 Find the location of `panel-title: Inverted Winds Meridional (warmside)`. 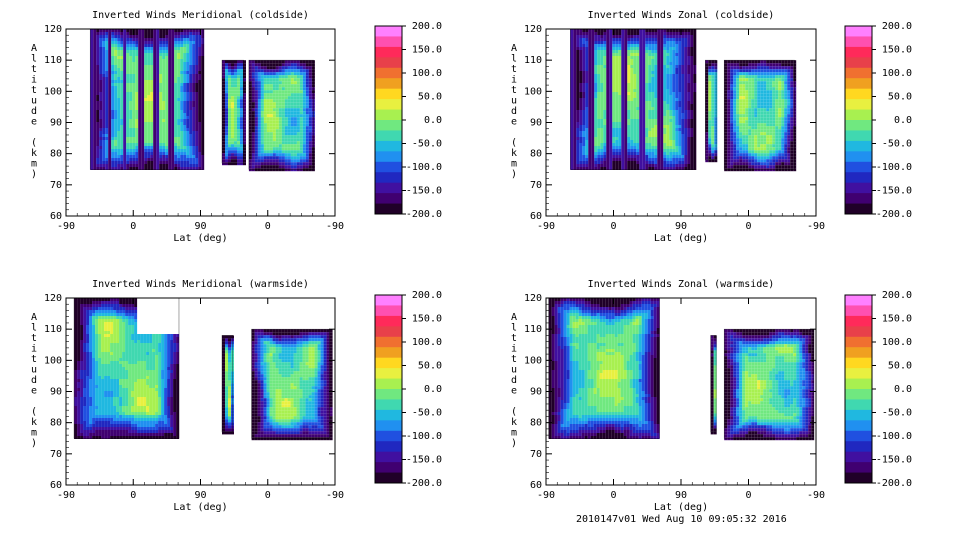

panel-title: Inverted Winds Meridional (warmside) is located at coordinates (200, 284).